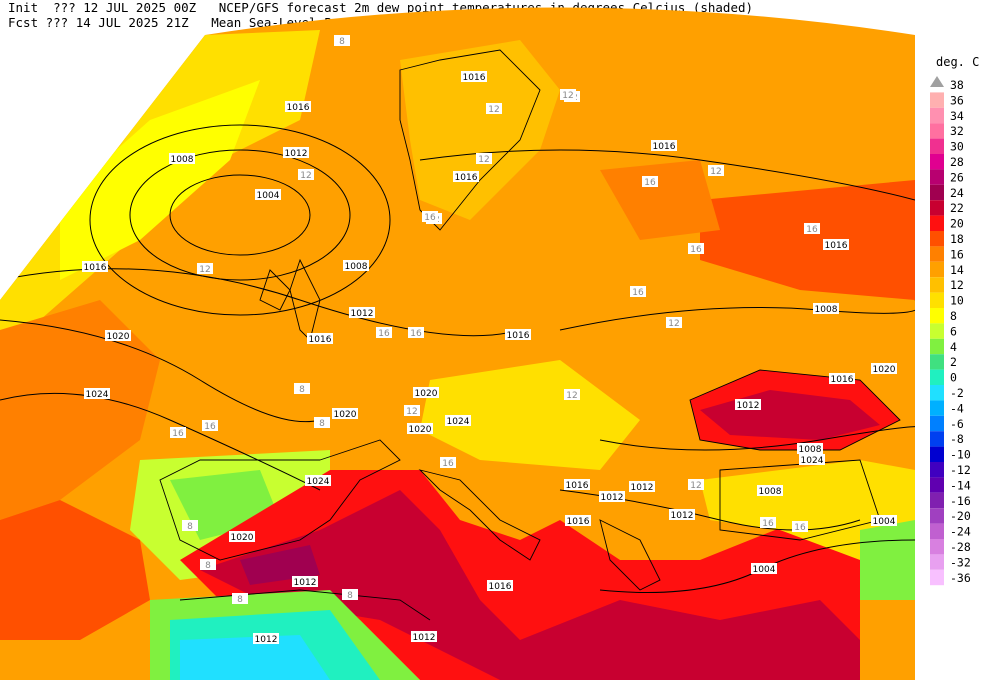 The image size is (1000, 680). What do you see at coordinates (957, 208) in the screenshot?
I see `legend-label: 22` at bounding box center [957, 208].